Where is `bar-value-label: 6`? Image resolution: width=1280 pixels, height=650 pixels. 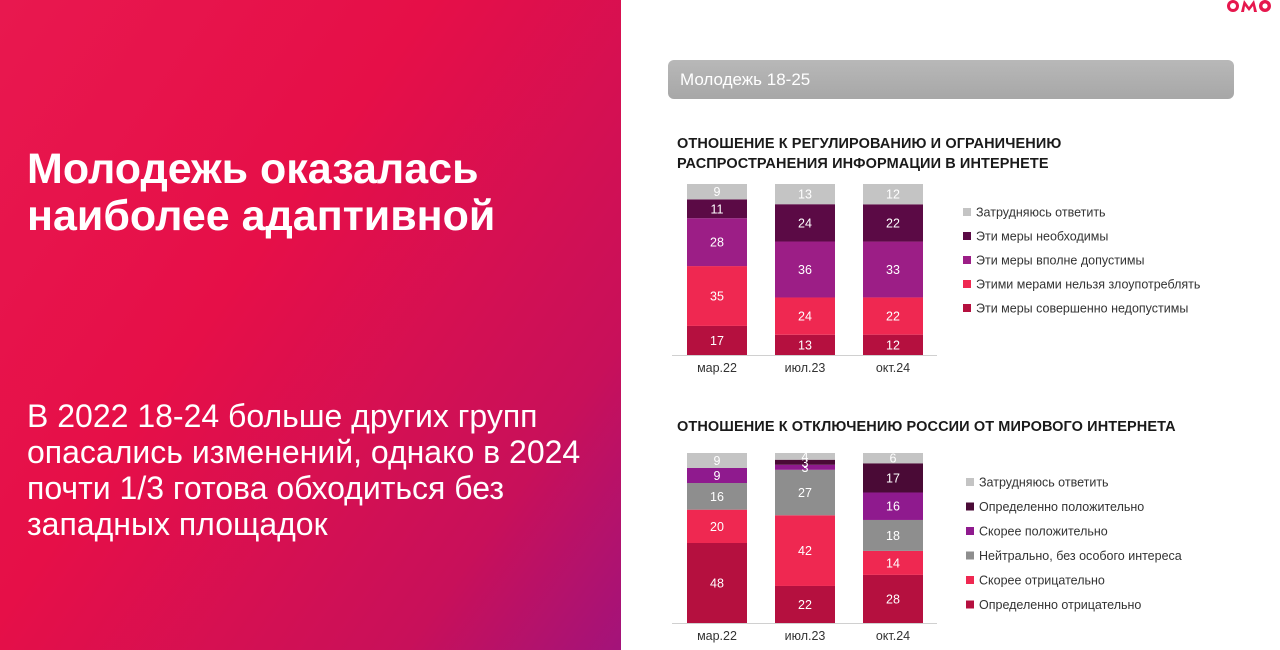 bar-value-label: 6 is located at coordinates (893, 459).